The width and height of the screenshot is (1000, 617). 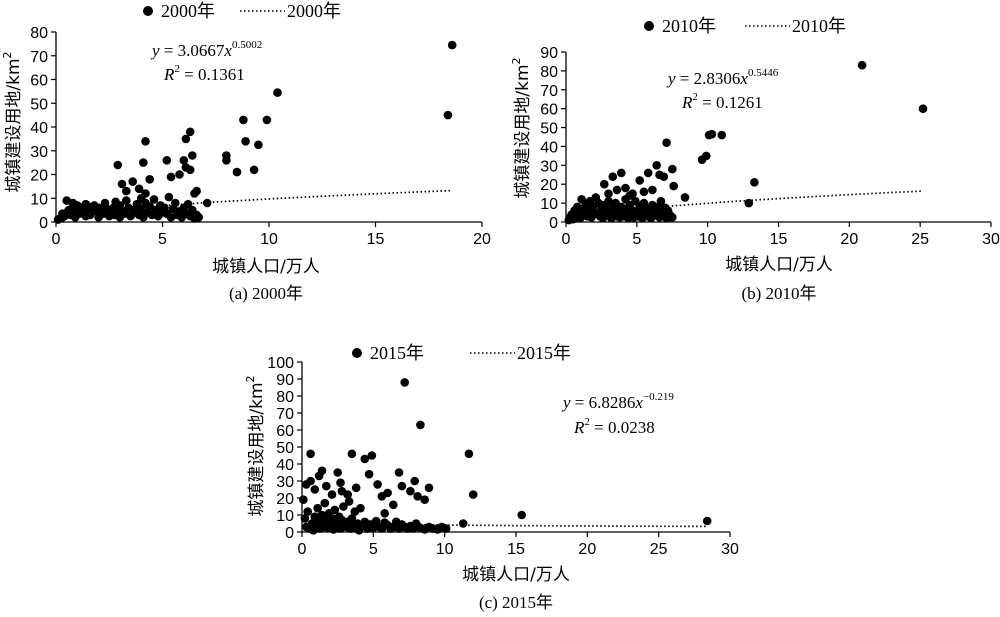 I want to click on panel-c-y-tick-label: 0, so click(x=289, y=533).